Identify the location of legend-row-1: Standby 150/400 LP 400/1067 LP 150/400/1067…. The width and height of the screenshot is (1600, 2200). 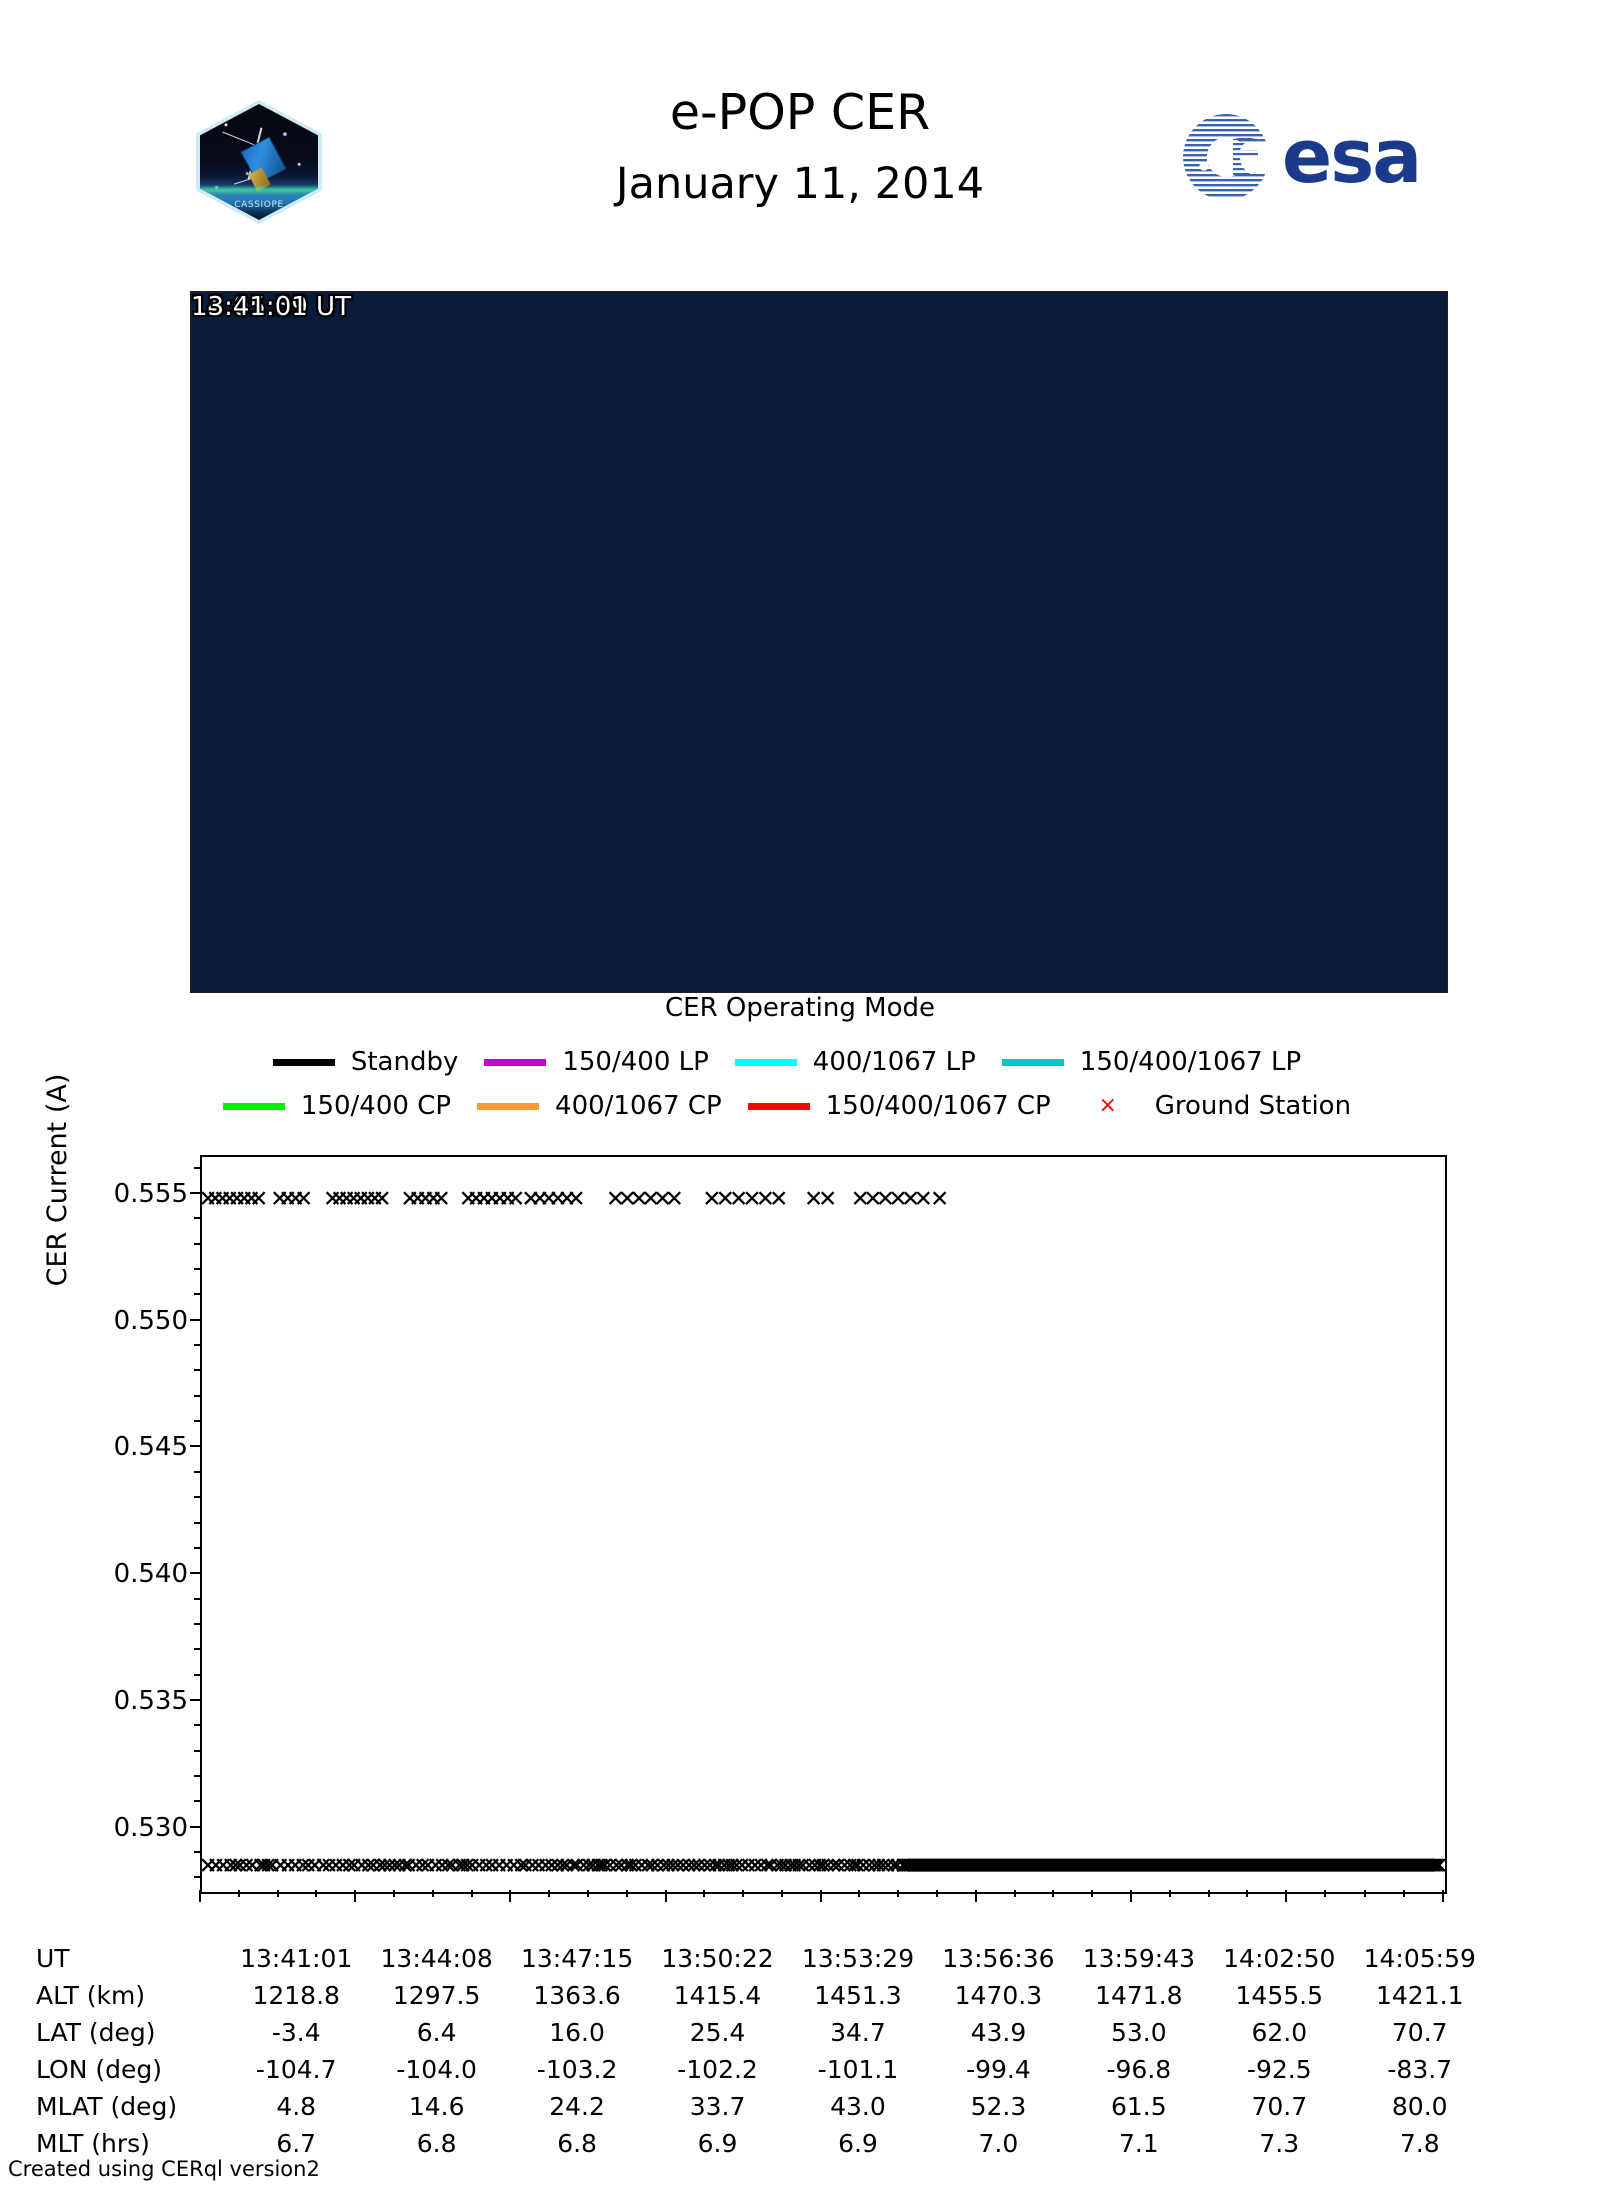
(800, 1062).